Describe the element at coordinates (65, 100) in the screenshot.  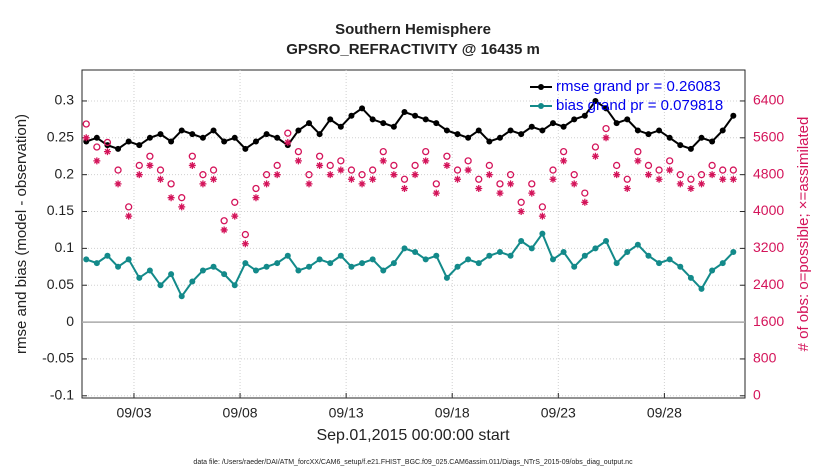
I see `y-tick-label: 0.3` at that location.